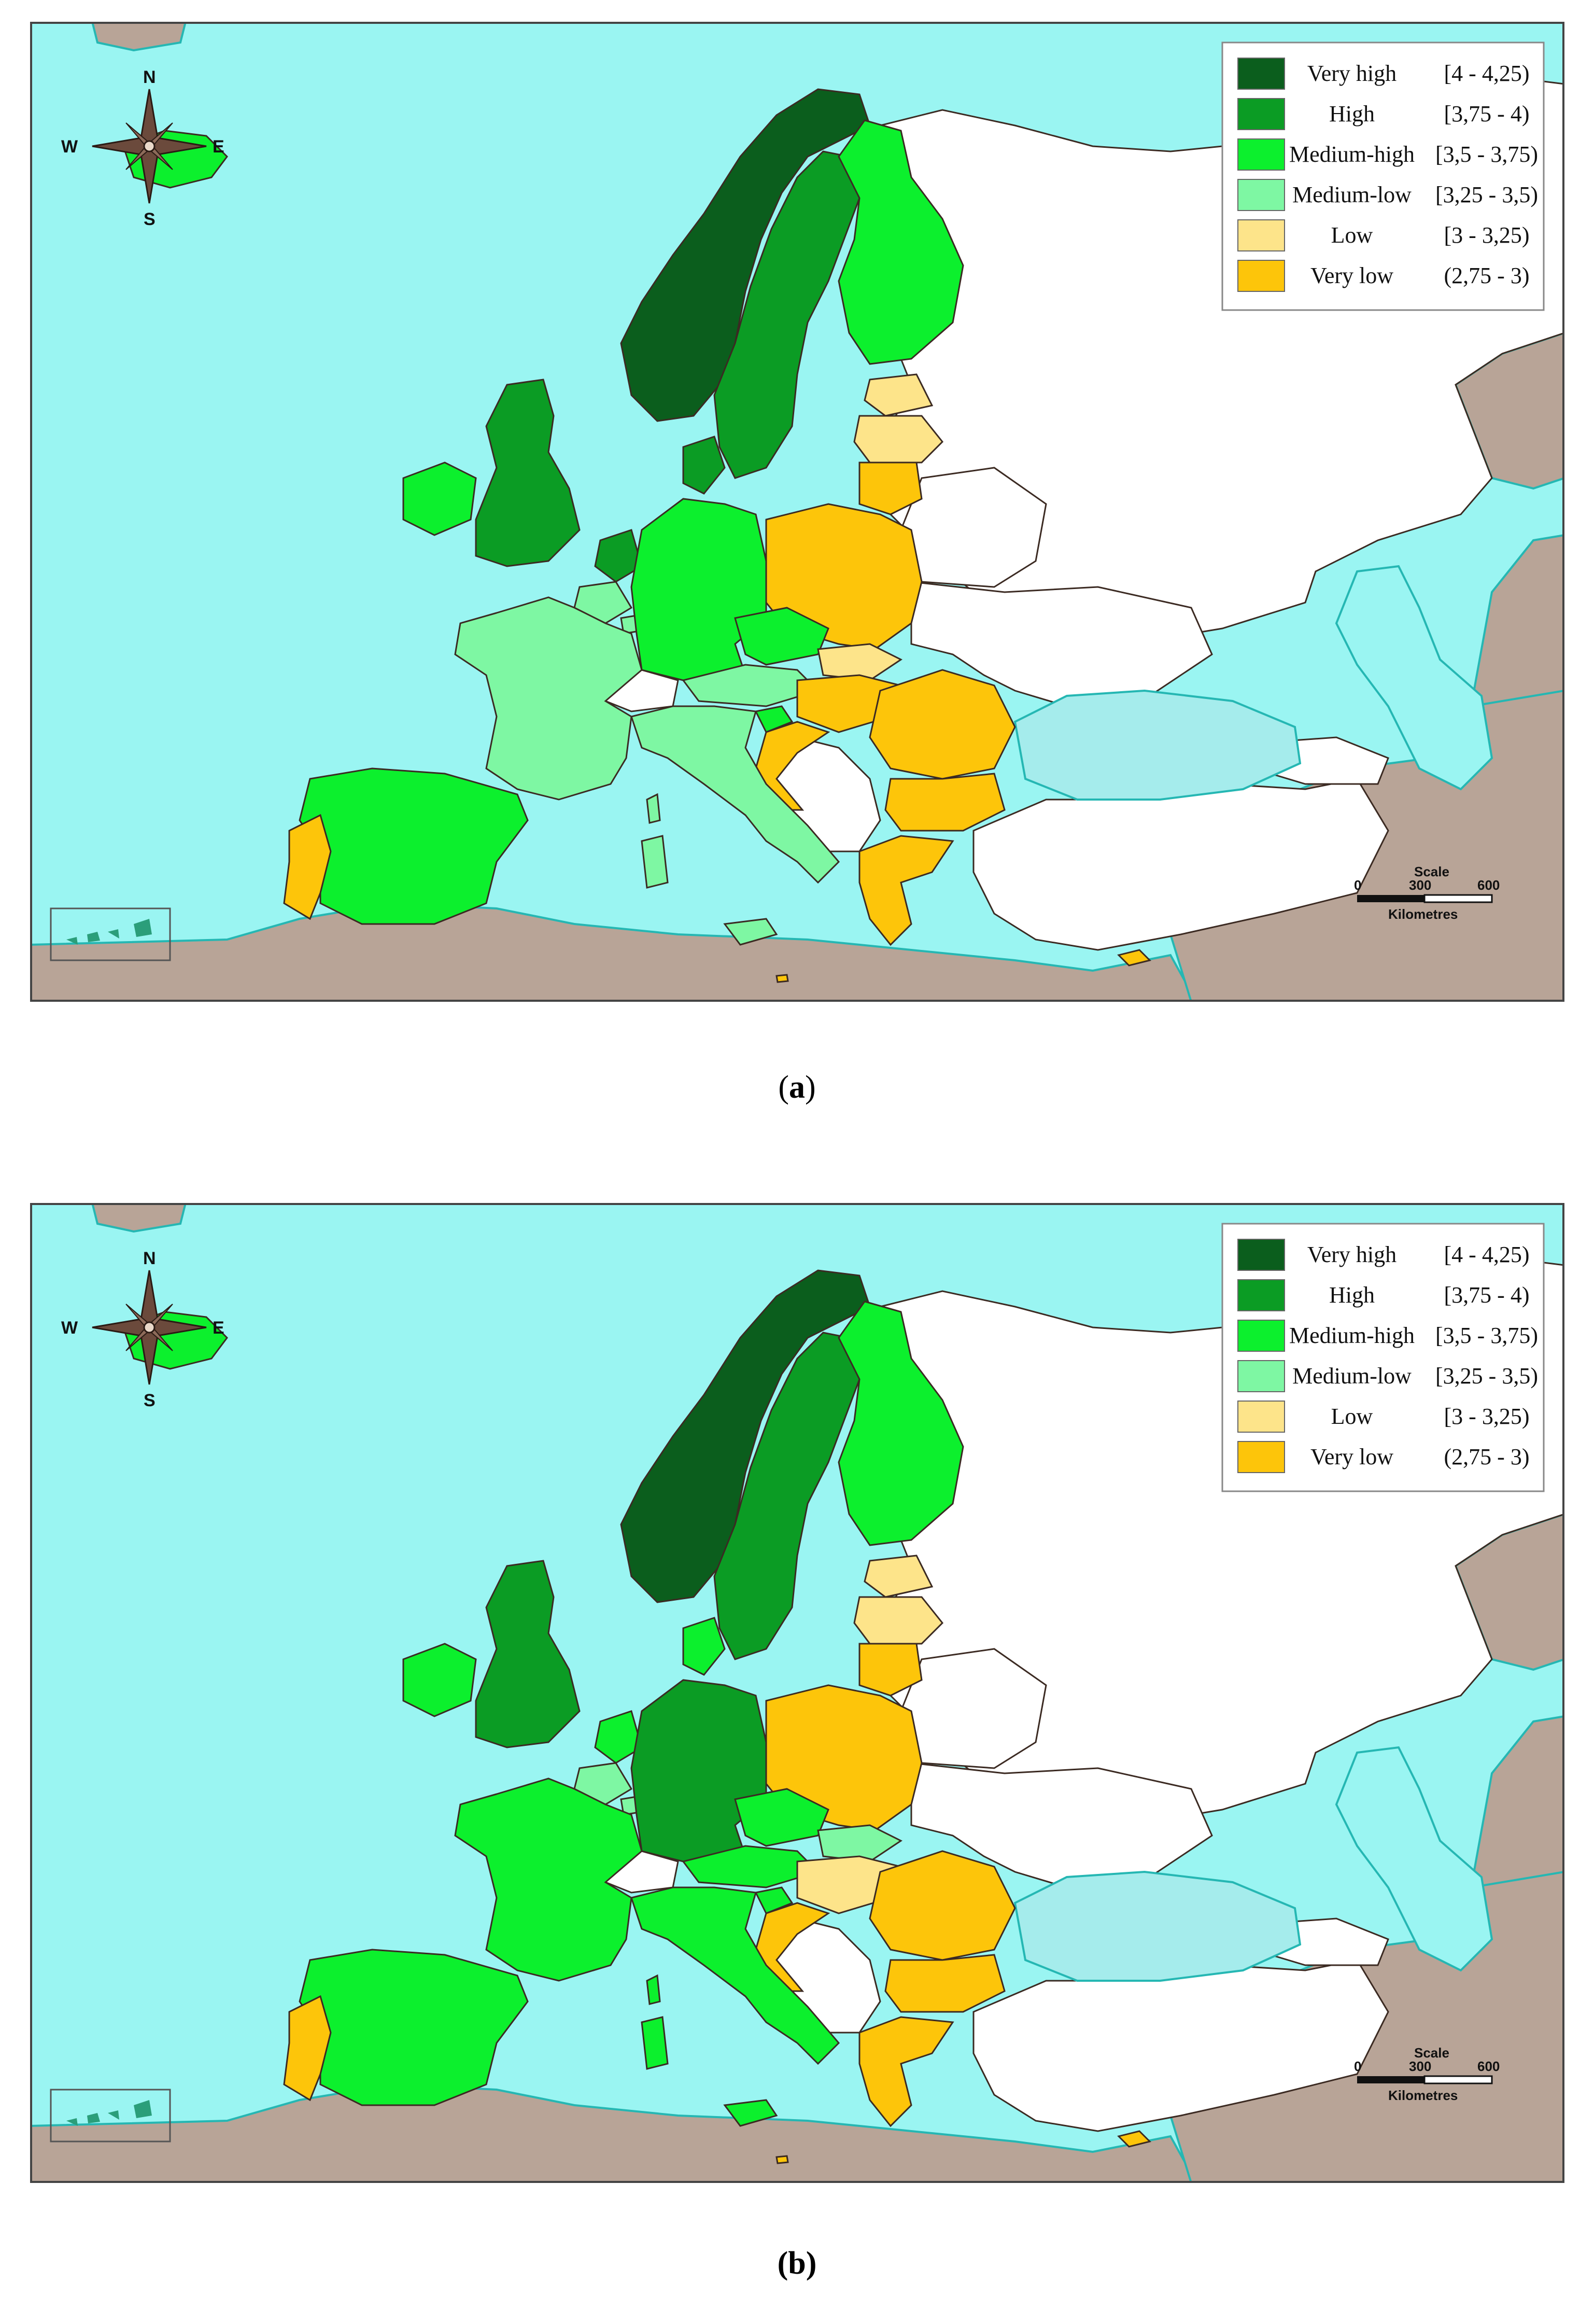 This screenshot has height=2324, width=1594. I want to click on legend-range: [3,5 - 3,75), so click(1487, 154).